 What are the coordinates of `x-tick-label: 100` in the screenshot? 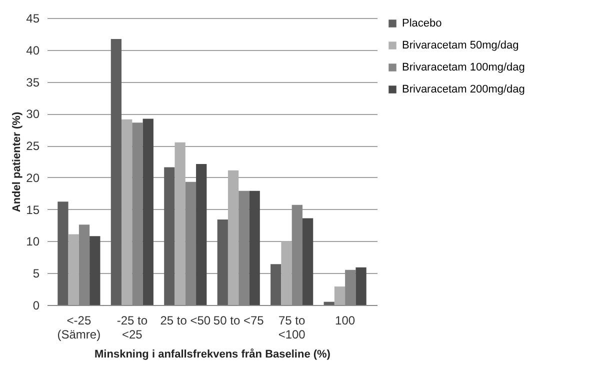 It's located at (345, 321).